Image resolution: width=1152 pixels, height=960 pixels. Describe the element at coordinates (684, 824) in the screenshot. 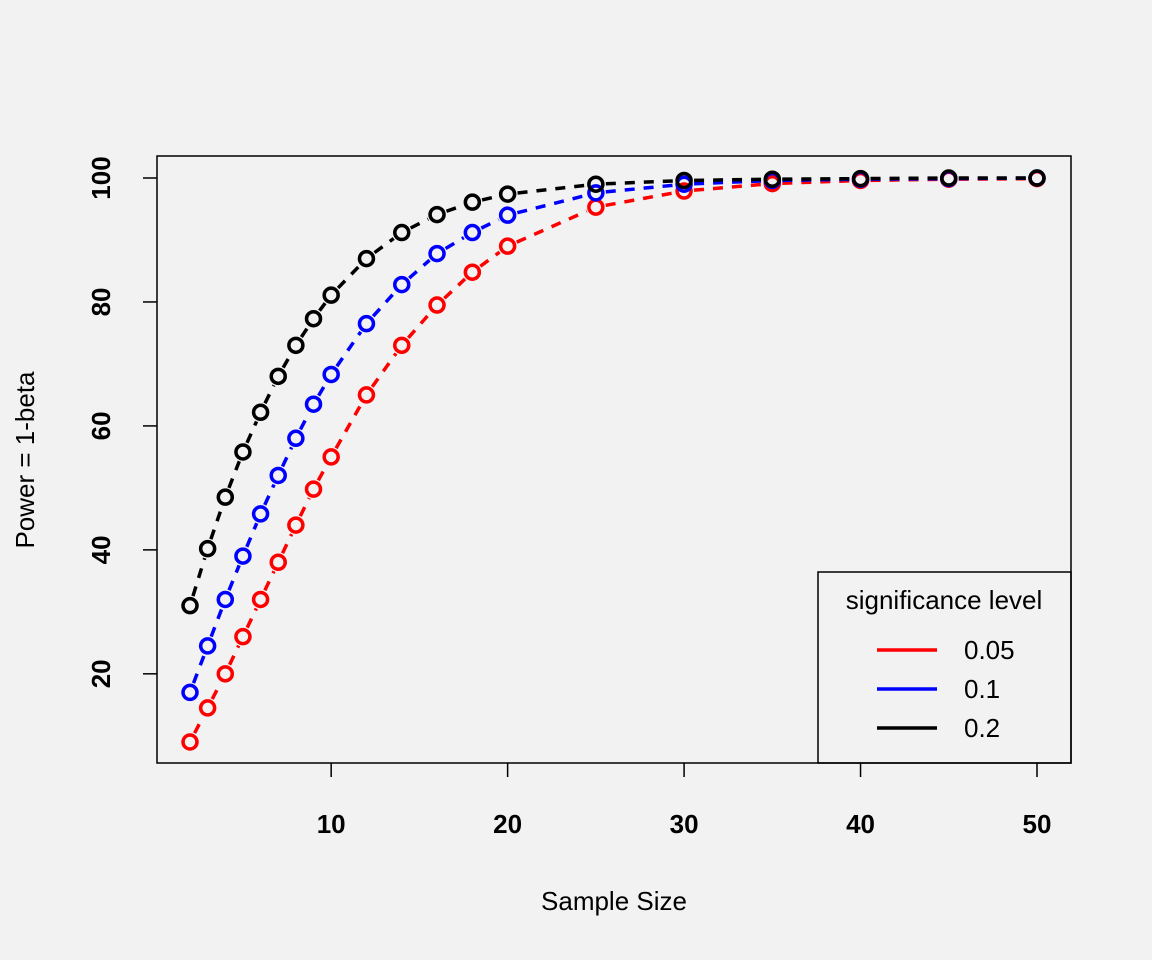

I see `x-tick-label: 30` at that location.